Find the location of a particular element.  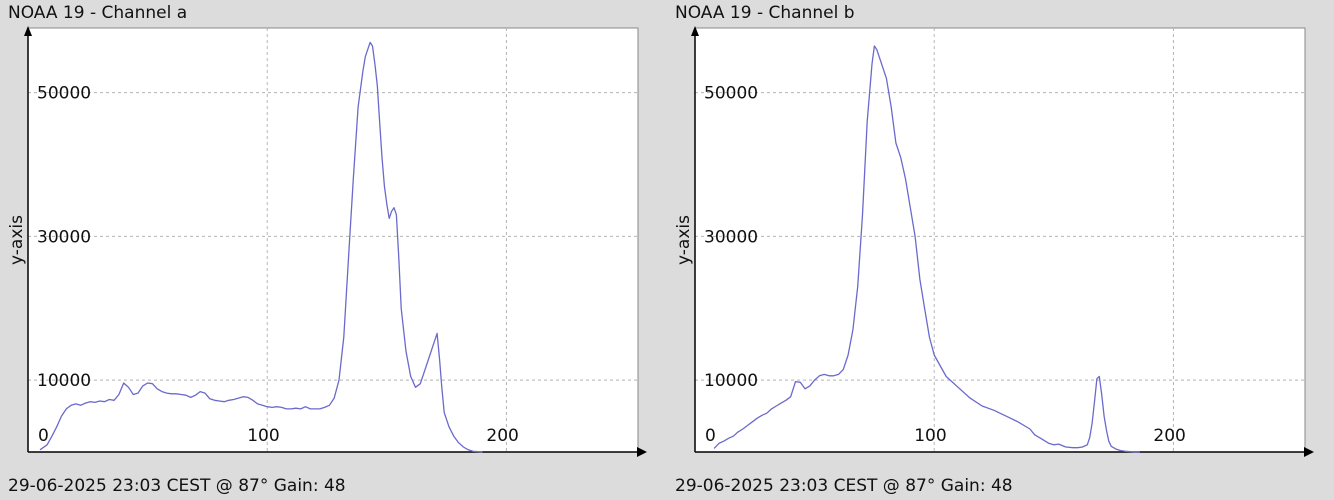

chart-title: NOAA 19 - Channel a is located at coordinates (98, 13).